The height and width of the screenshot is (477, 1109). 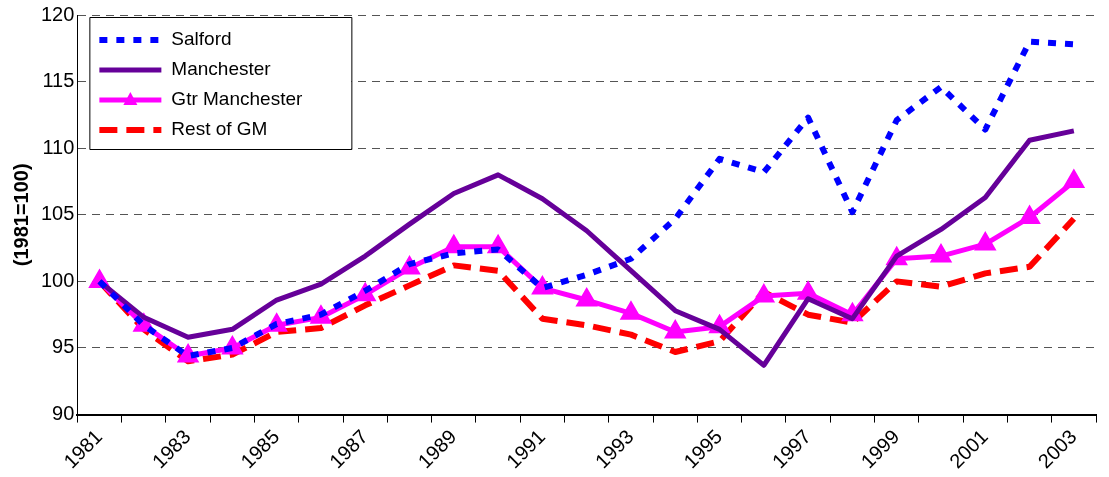 I want to click on legend-label: Salford, so click(x=201, y=39).